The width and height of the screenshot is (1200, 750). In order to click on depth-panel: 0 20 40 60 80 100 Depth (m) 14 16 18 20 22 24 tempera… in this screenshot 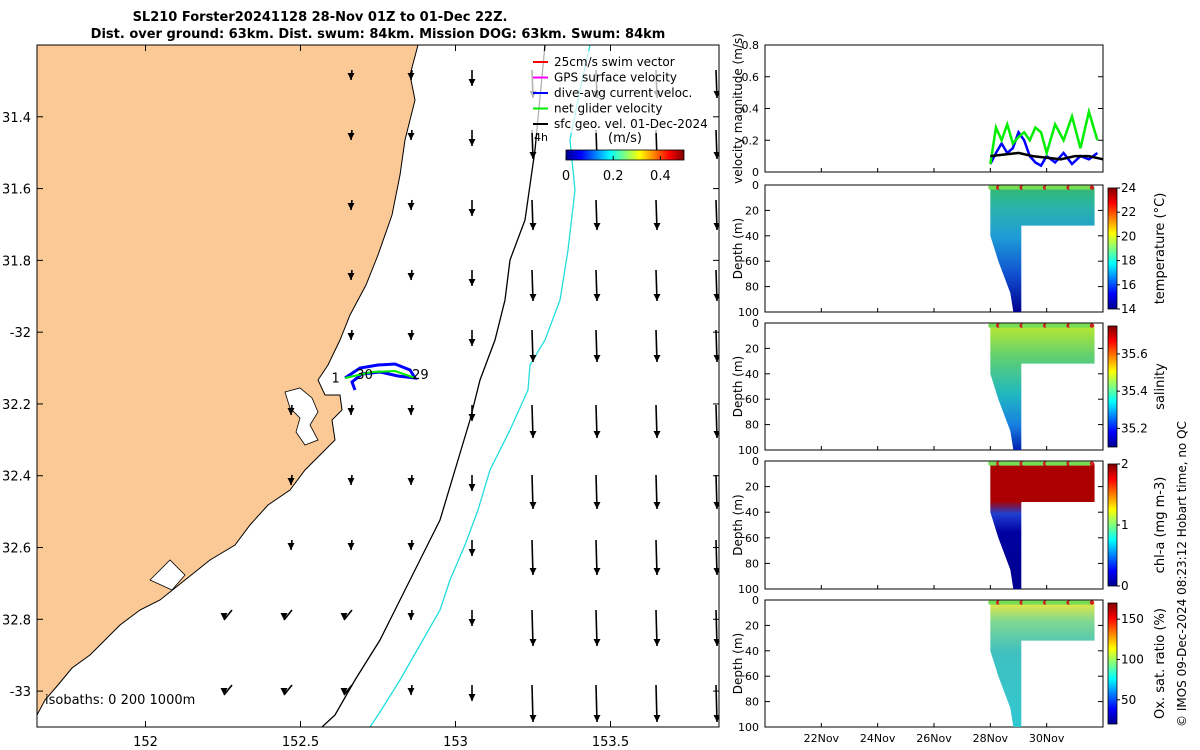, I will do `click(949, 249)`.